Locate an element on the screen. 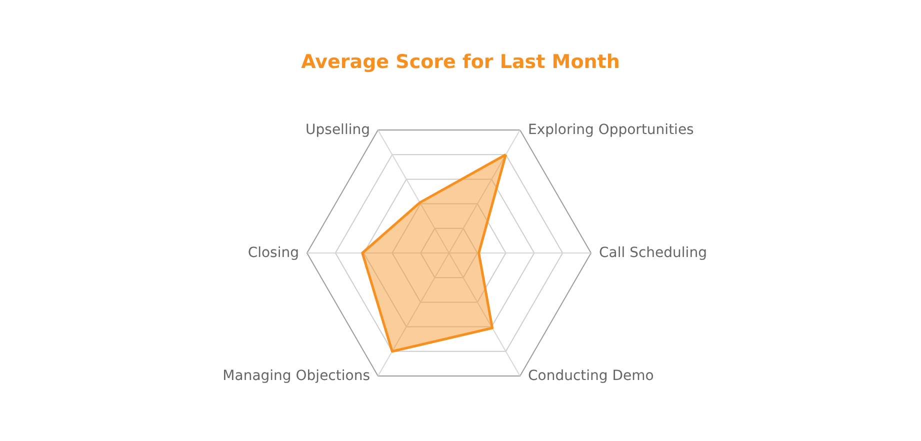 This screenshot has height=441, width=921. spoke-label: Upselling is located at coordinates (338, 130).